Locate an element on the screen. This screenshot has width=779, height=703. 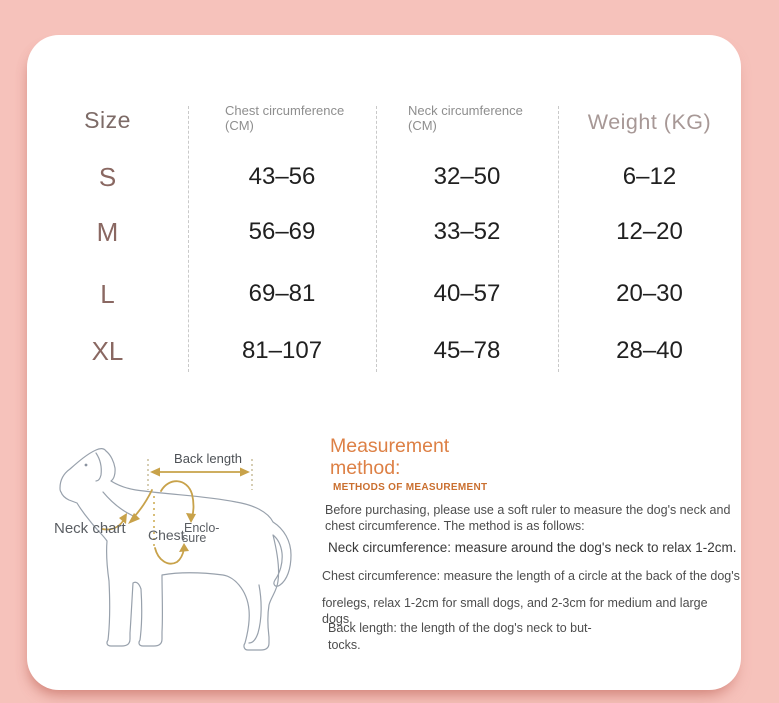
enclosure-label-line1: Enclo- is located at coordinates (202, 528).